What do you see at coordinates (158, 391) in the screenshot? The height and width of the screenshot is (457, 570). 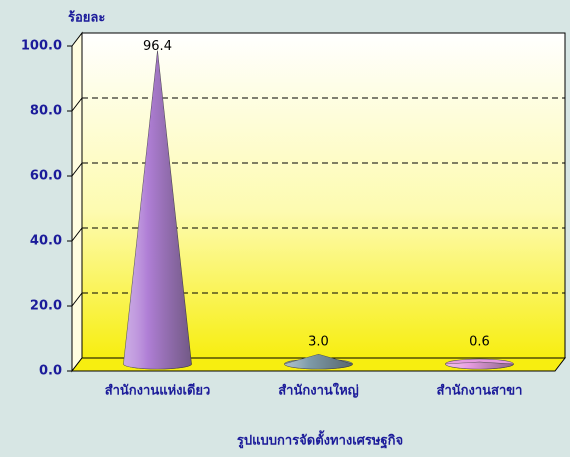 I see `x-tick-label: สำนักงานแห่งเดียว` at bounding box center [158, 391].